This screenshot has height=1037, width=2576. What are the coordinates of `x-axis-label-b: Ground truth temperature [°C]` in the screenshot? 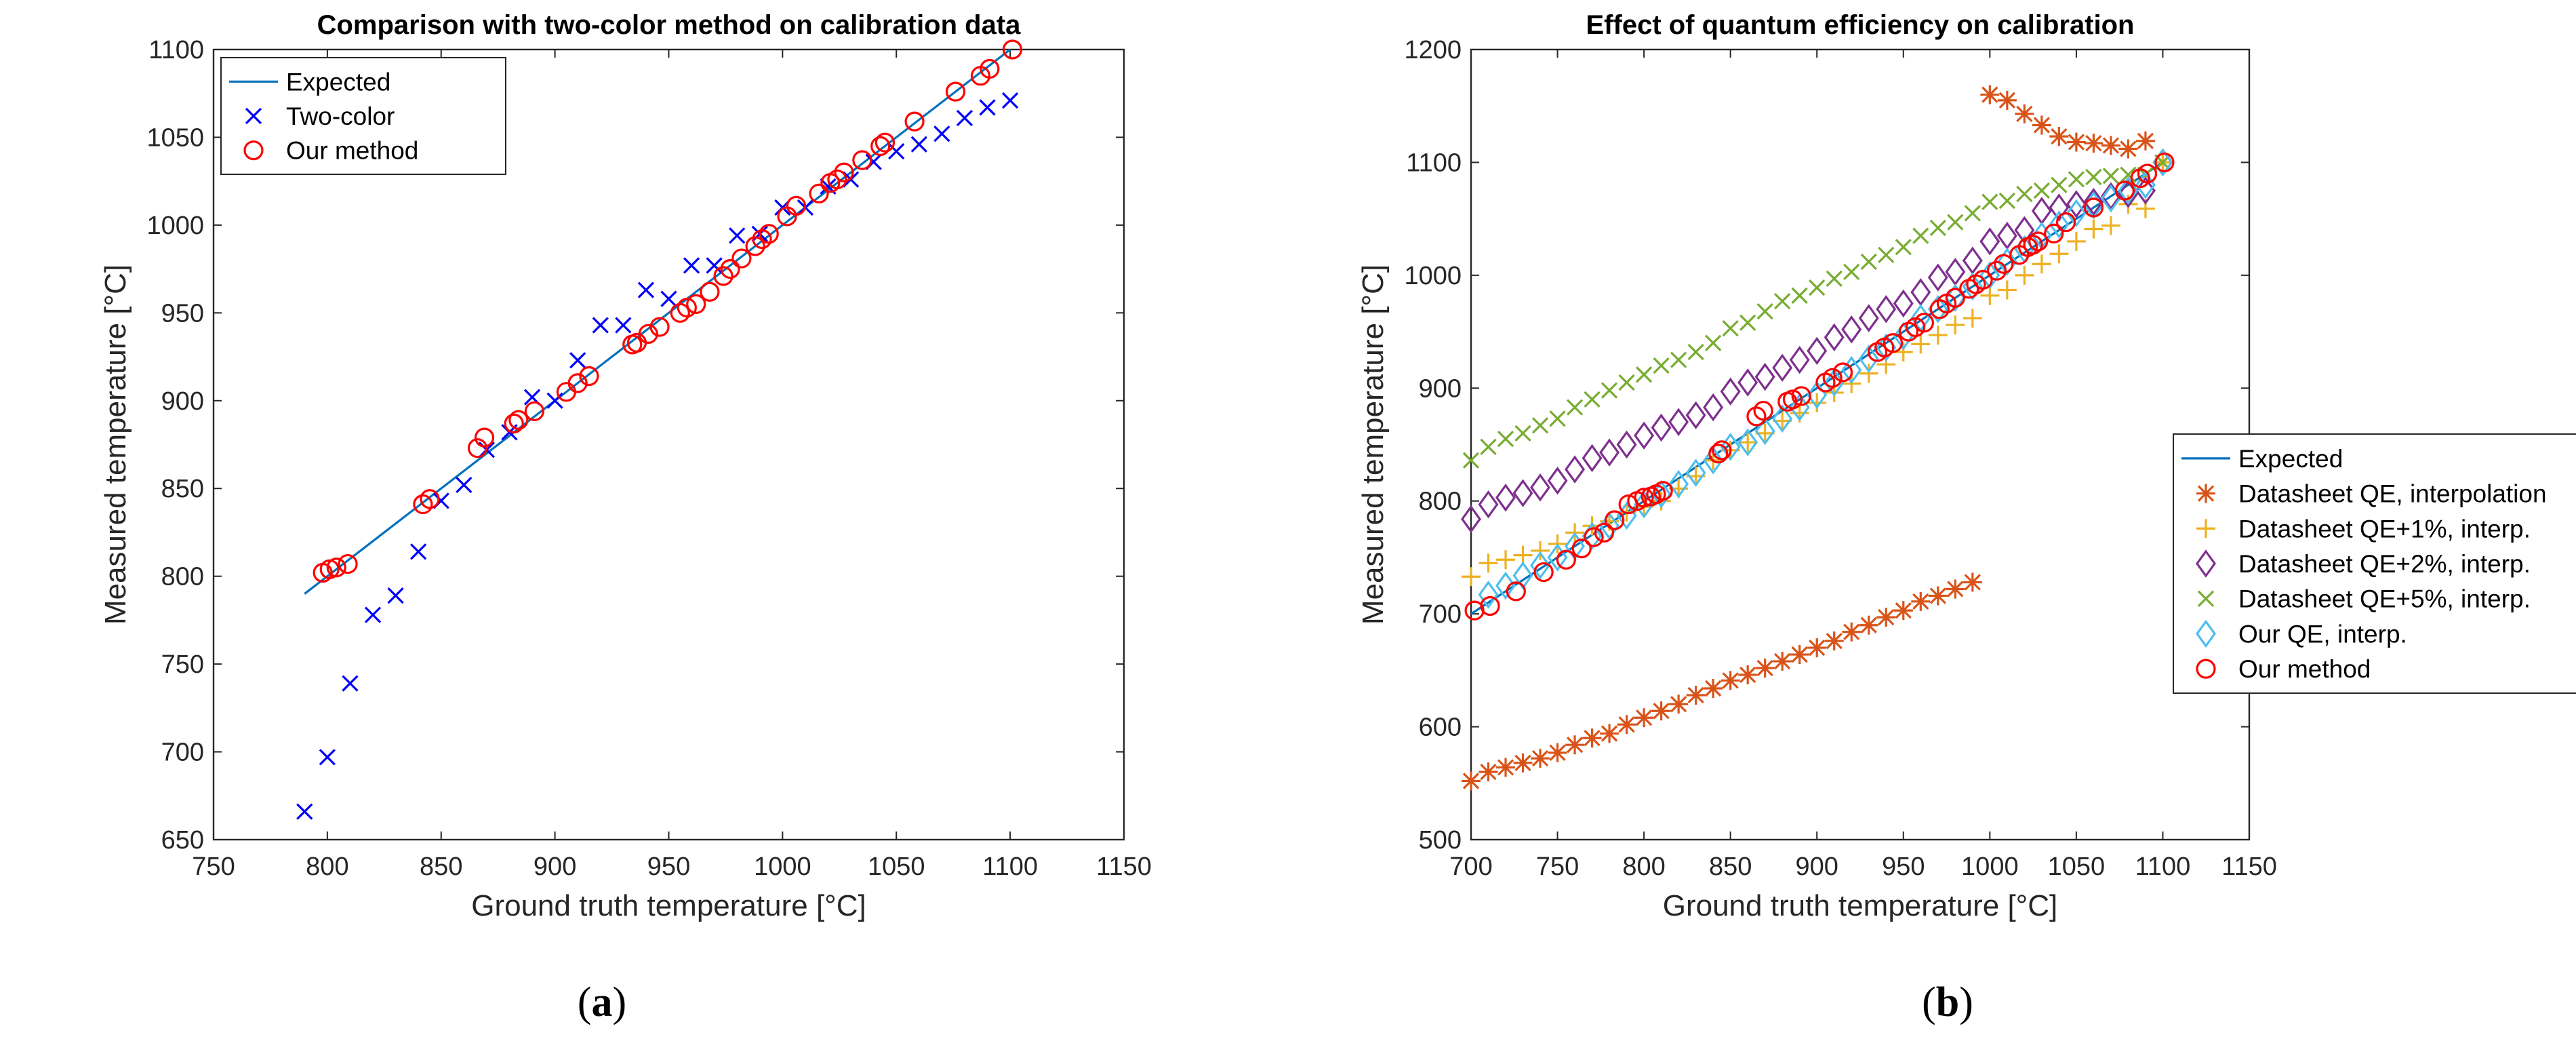 It's located at (1860, 905).